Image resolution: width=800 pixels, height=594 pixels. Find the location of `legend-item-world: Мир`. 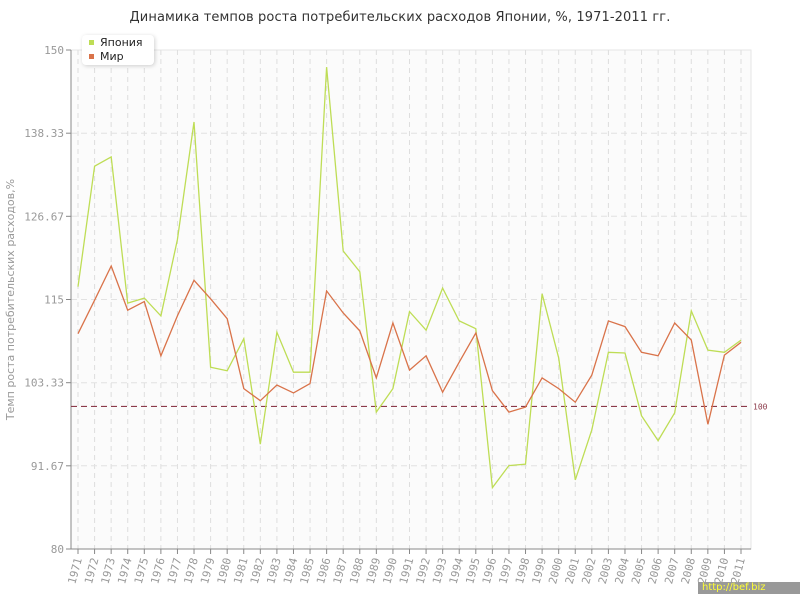

legend-item-world: Мир is located at coordinates (118, 56).